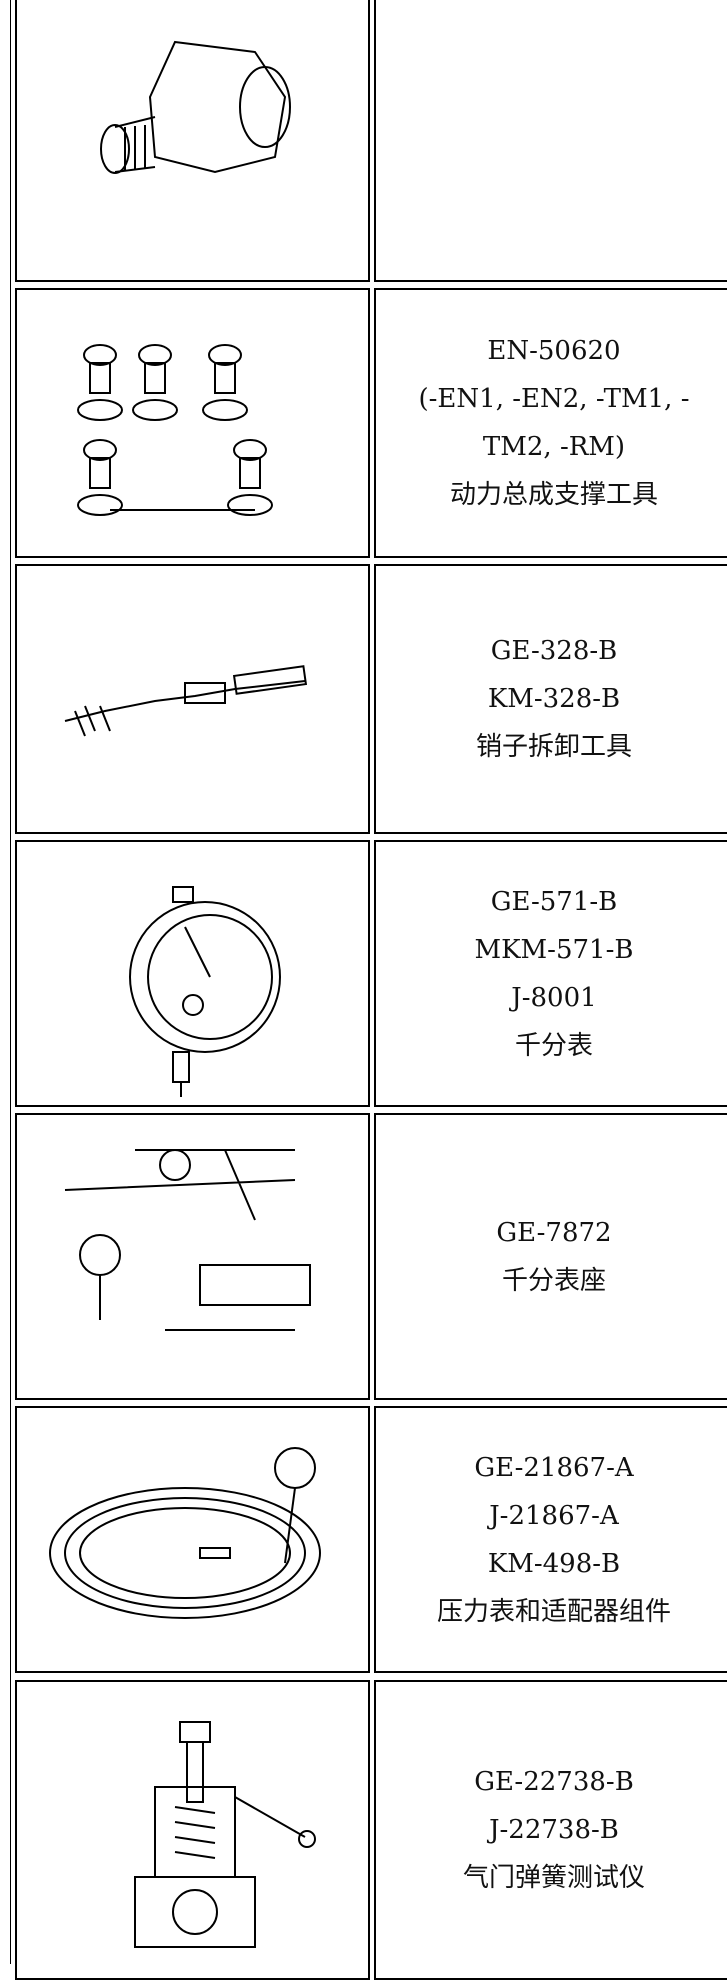 The height and width of the screenshot is (1980, 727). What do you see at coordinates (554, 651) in the screenshot?
I see `text-line: GE-328-B` at bounding box center [554, 651].